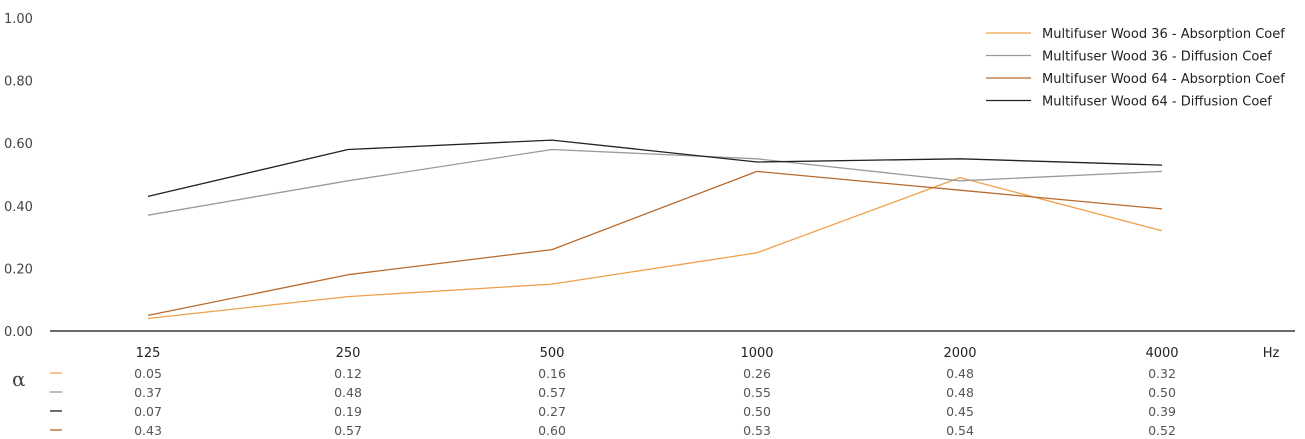  Describe the element at coordinates (552, 353) in the screenshot. I see `x-tick-label: 500` at that location.